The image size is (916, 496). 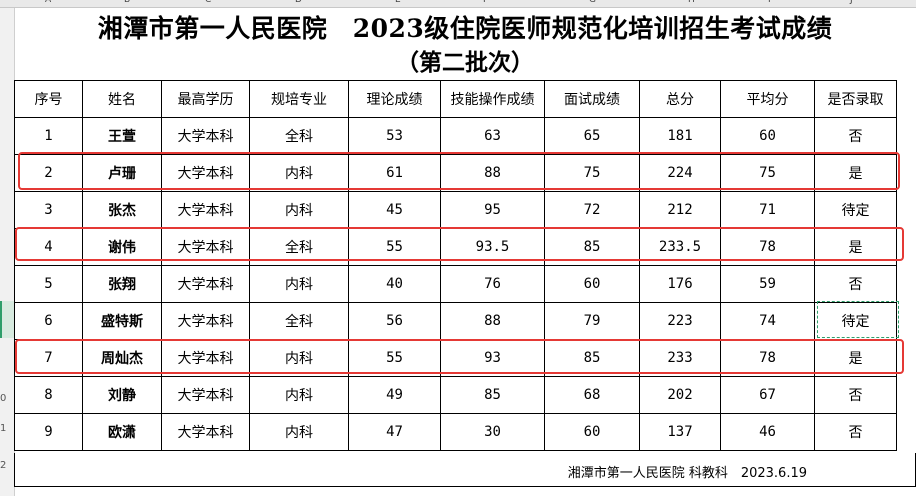 I want to click on table-cell: 78, so click(x=767, y=358).